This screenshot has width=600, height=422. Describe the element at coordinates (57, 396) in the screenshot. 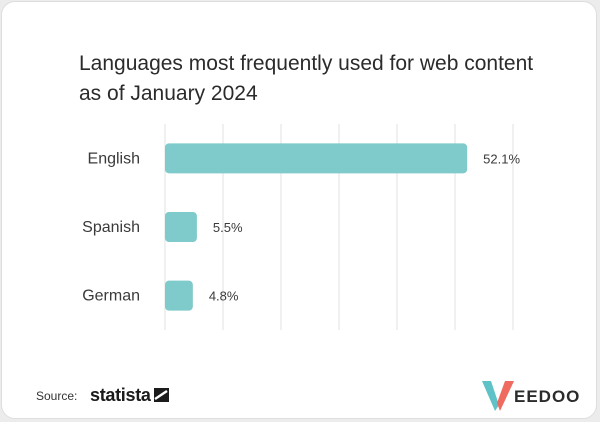

I see `source-label: Source:` at that location.